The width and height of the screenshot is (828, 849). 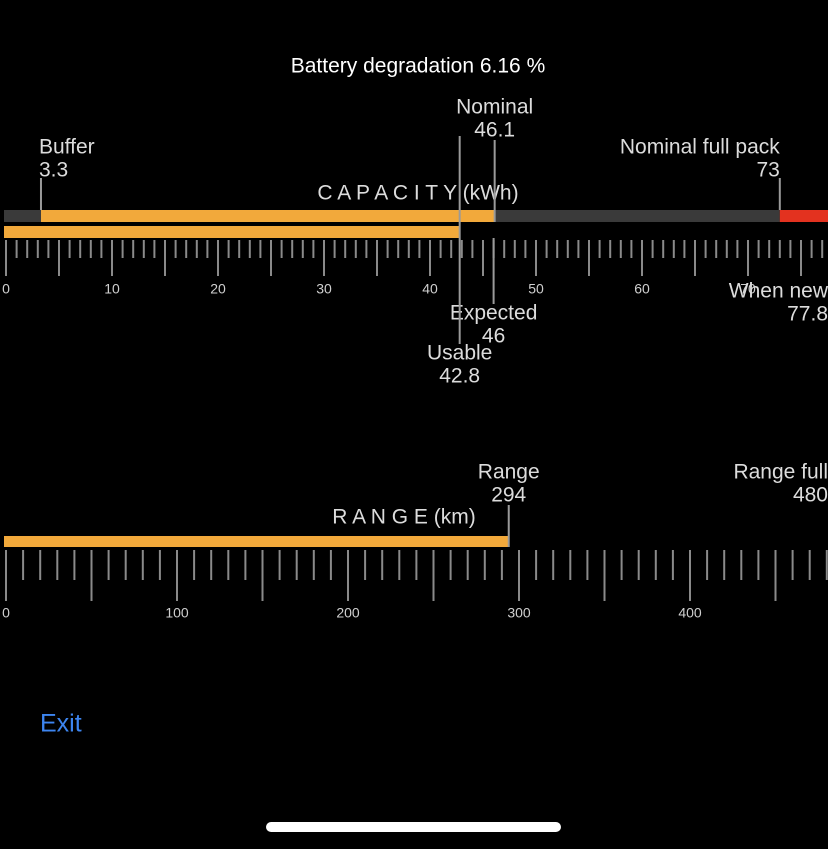 What do you see at coordinates (459, 353) in the screenshot?
I see `marker-label: Usable` at bounding box center [459, 353].